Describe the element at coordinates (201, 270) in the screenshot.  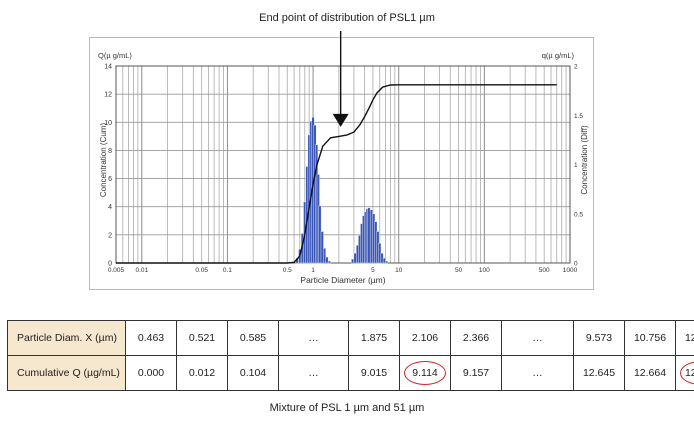
I see `x-tick-label: 0.05` at that location.